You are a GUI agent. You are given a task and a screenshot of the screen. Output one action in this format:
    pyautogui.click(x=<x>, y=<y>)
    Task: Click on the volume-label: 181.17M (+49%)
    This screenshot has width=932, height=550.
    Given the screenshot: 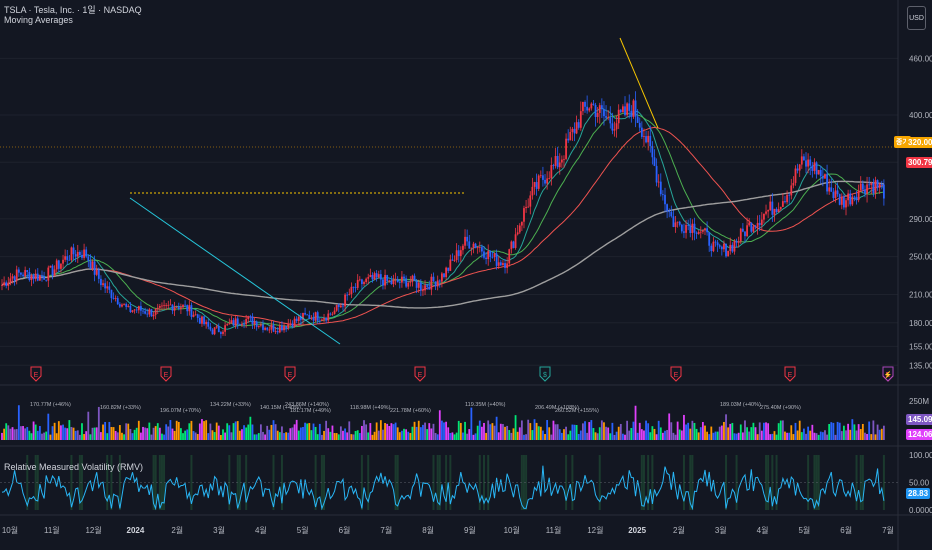 What is the action you would take?
    pyautogui.click(x=310, y=411)
    